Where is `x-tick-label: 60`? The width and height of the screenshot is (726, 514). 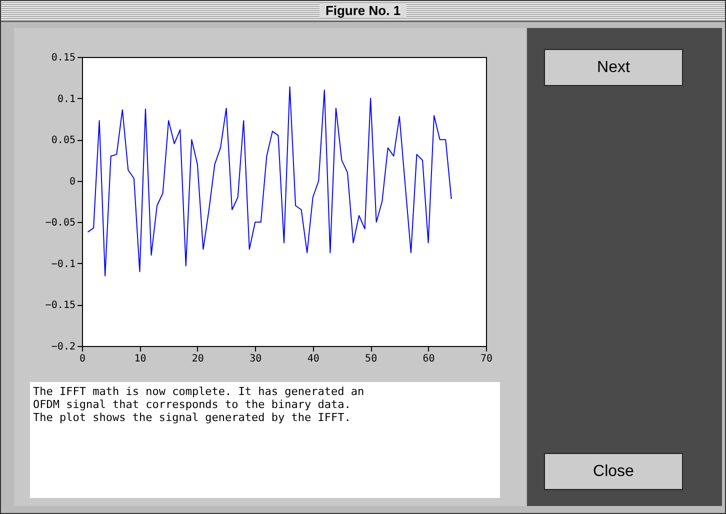 x-tick-label: 60 is located at coordinates (428, 359).